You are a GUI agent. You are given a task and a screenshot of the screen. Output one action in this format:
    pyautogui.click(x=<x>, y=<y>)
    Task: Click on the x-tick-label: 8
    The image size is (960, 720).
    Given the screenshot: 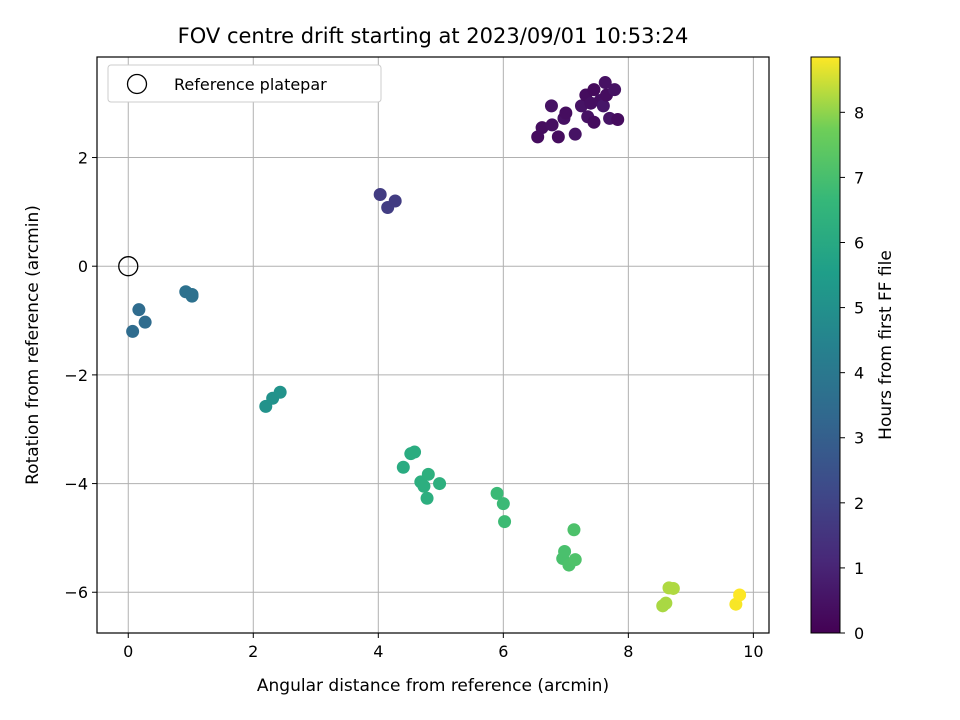 What is the action you would take?
    pyautogui.click(x=628, y=651)
    